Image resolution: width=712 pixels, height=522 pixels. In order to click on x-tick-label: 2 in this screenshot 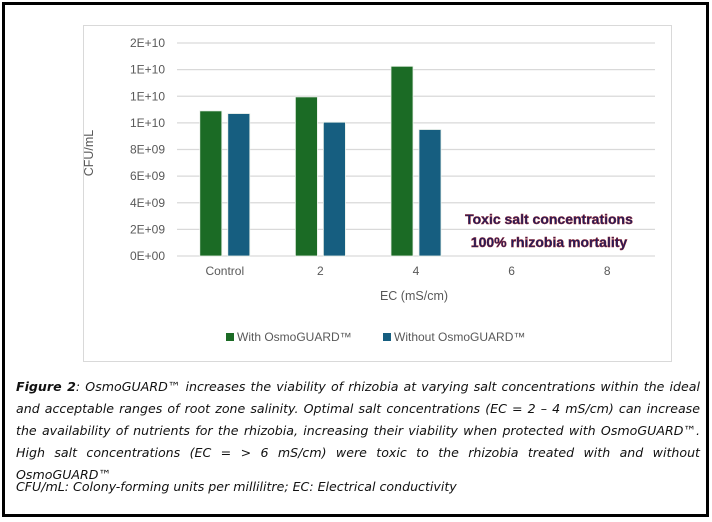, I will do `click(320, 271)`.